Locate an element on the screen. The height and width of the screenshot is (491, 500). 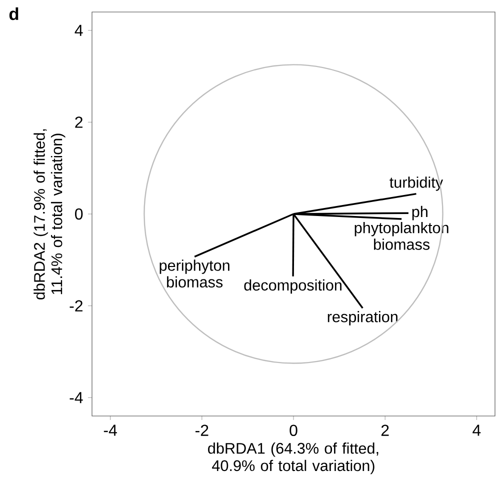
x-tick-label: -4 is located at coordinates (110, 430).